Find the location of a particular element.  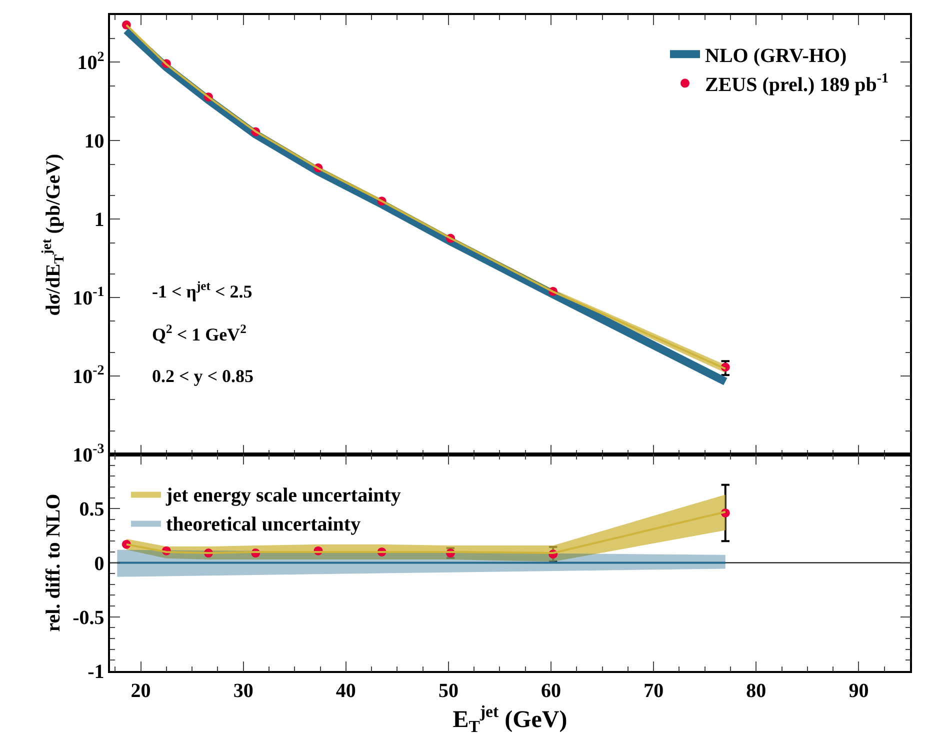

y-tick-label: 0.5 is located at coordinates (91, 509).